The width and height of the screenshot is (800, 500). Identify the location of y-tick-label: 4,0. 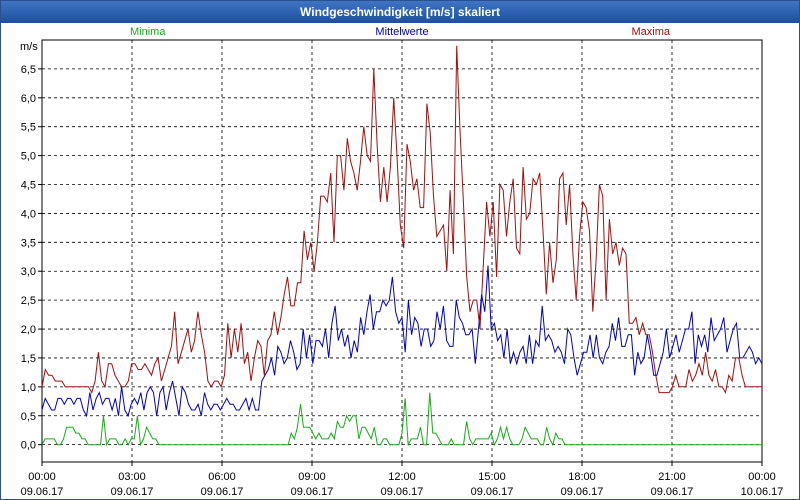
(28, 214).